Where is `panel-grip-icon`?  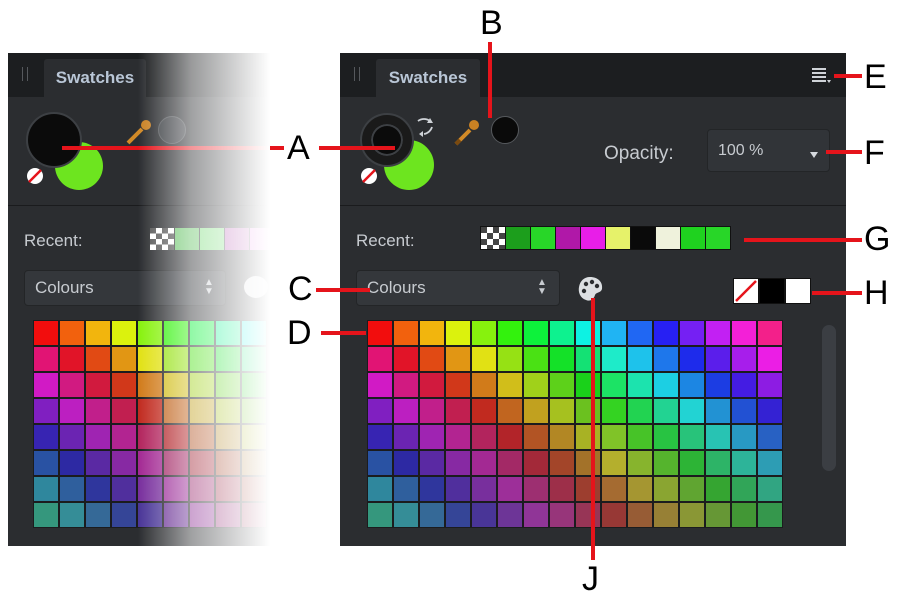 panel-grip-icon is located at coordinates (357, 74).